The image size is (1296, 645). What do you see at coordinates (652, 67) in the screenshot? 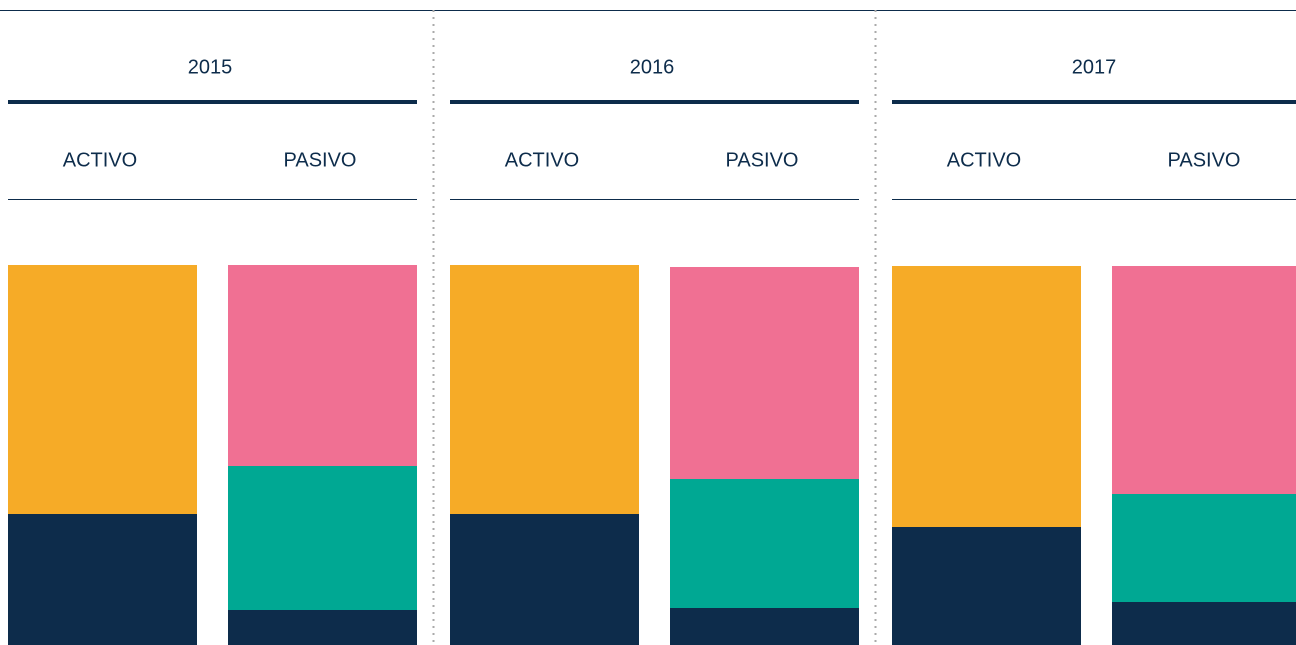
I see `year-label: 2016` at bounding box center [652, 67].